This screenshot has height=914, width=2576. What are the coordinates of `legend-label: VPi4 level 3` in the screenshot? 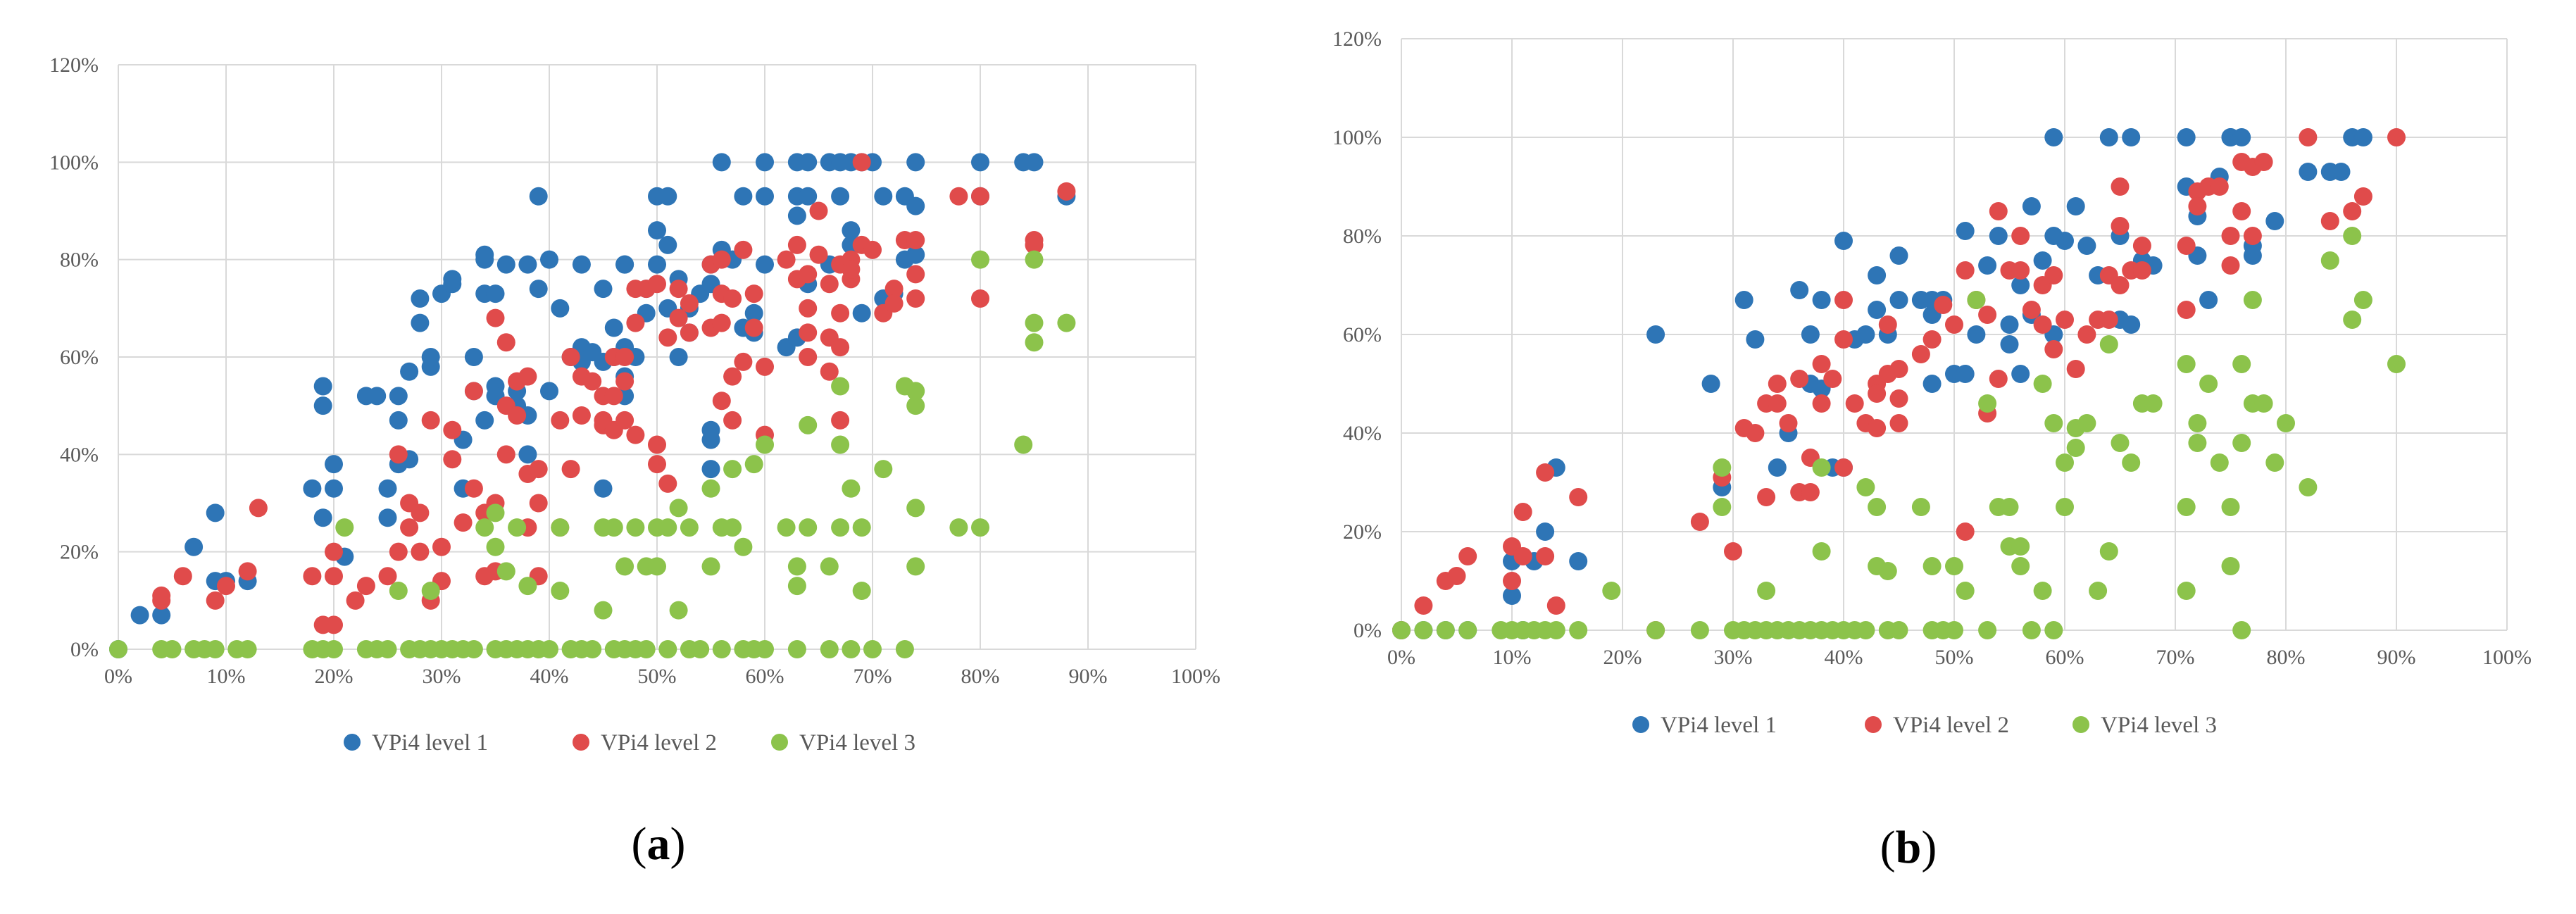 It's located at (2159, 725).